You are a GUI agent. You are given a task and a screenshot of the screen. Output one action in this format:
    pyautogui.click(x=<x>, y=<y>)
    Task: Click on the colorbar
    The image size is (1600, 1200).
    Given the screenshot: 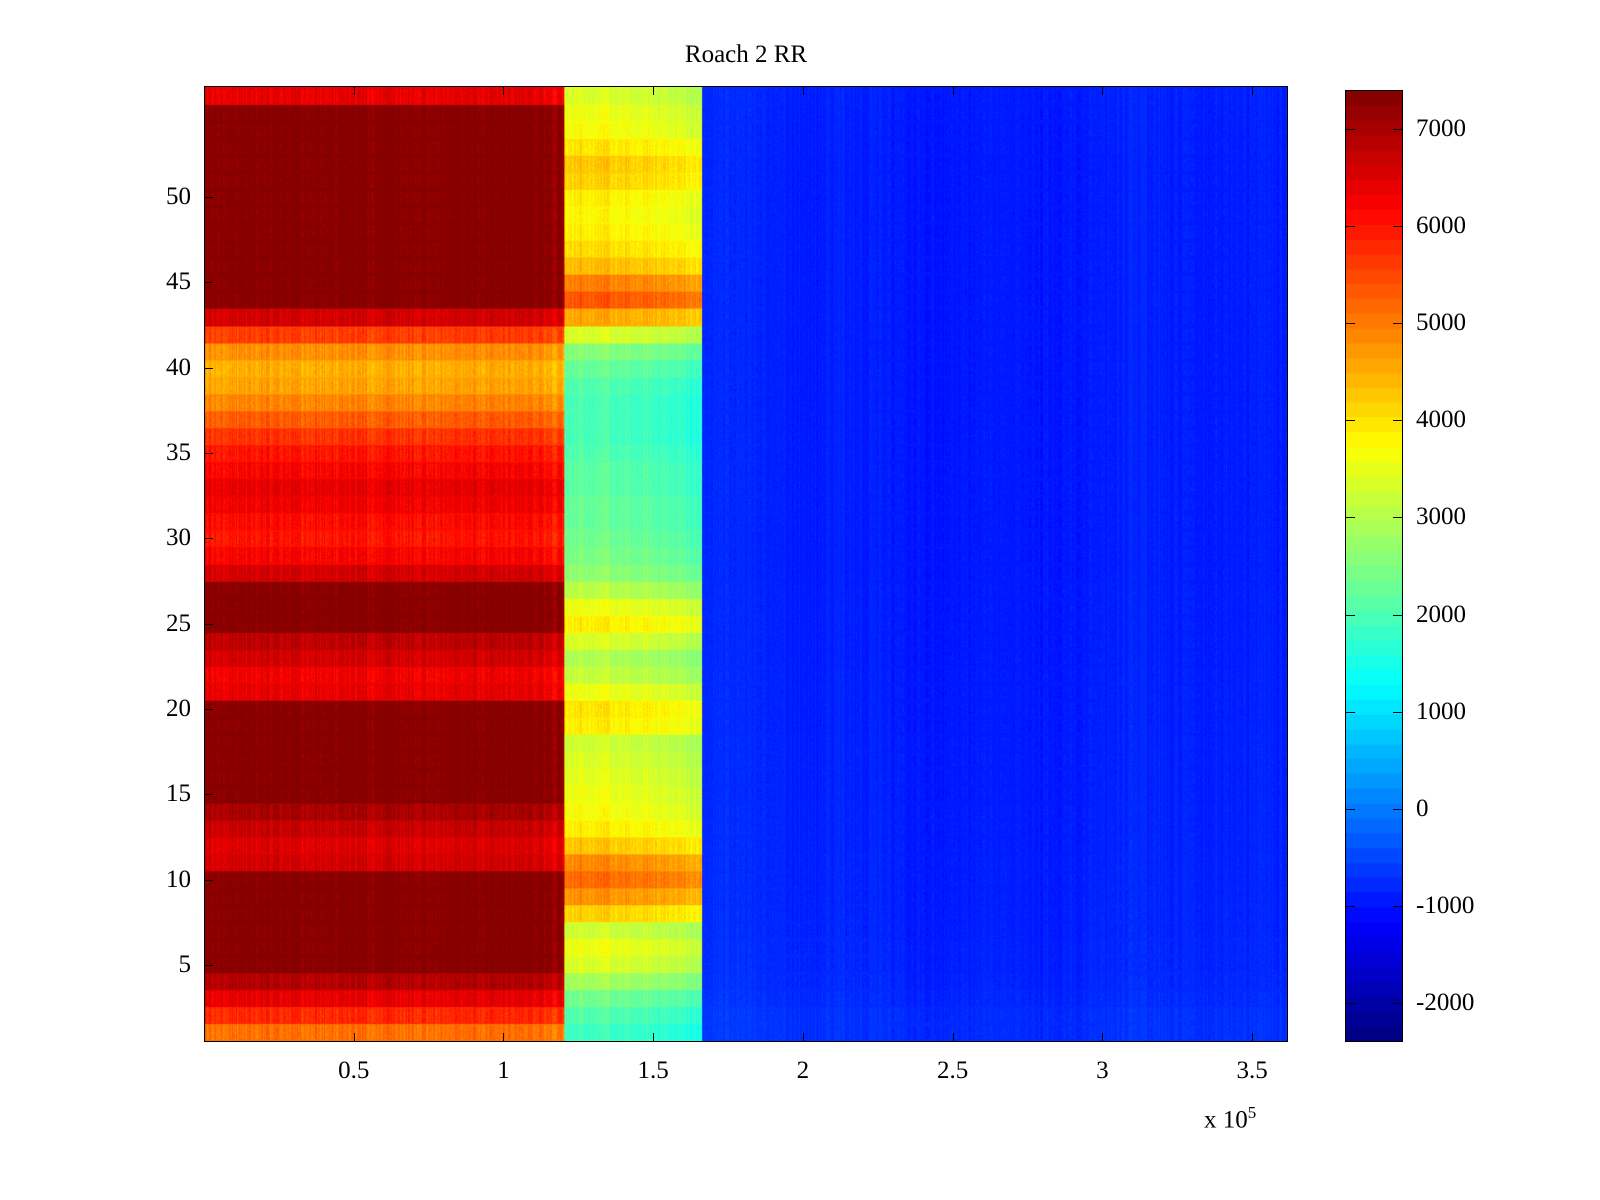 What is the action you would take?
    pyautogui.click(x=1374, y=566)
    